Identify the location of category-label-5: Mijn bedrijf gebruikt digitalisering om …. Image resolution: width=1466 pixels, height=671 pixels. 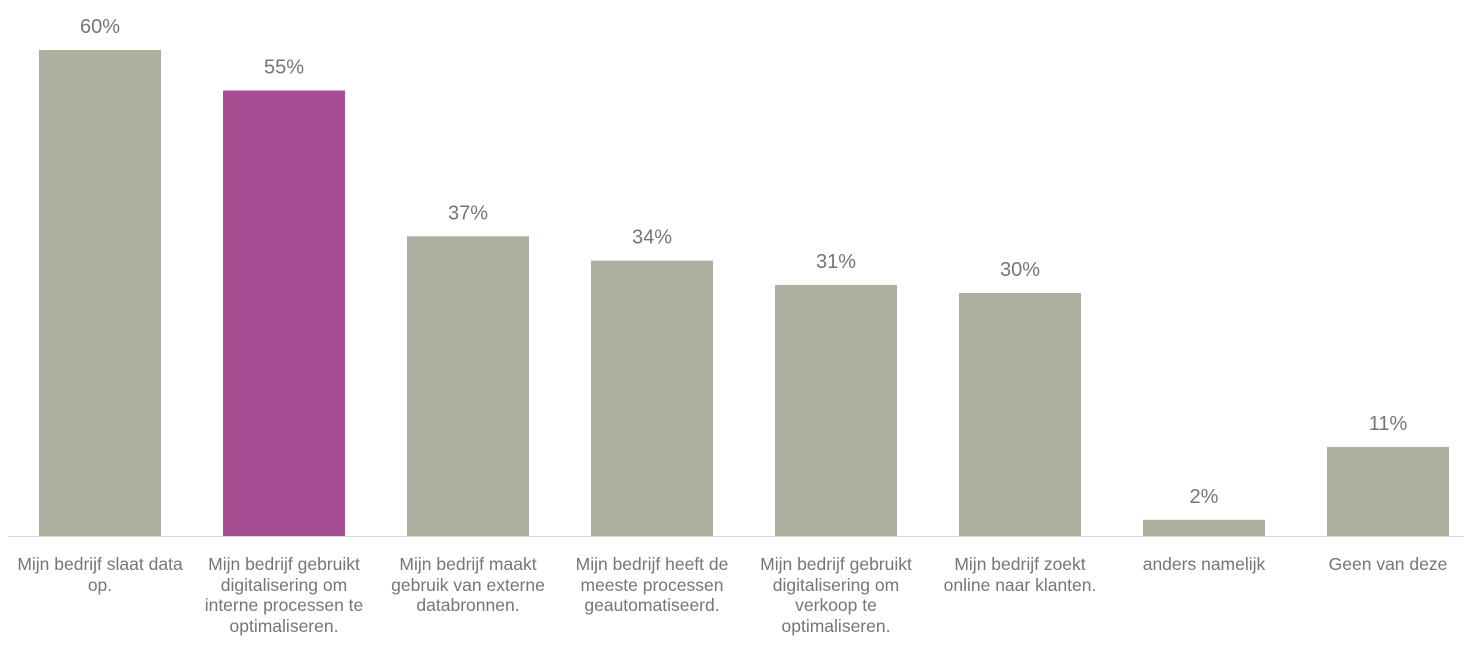
(836, 595).